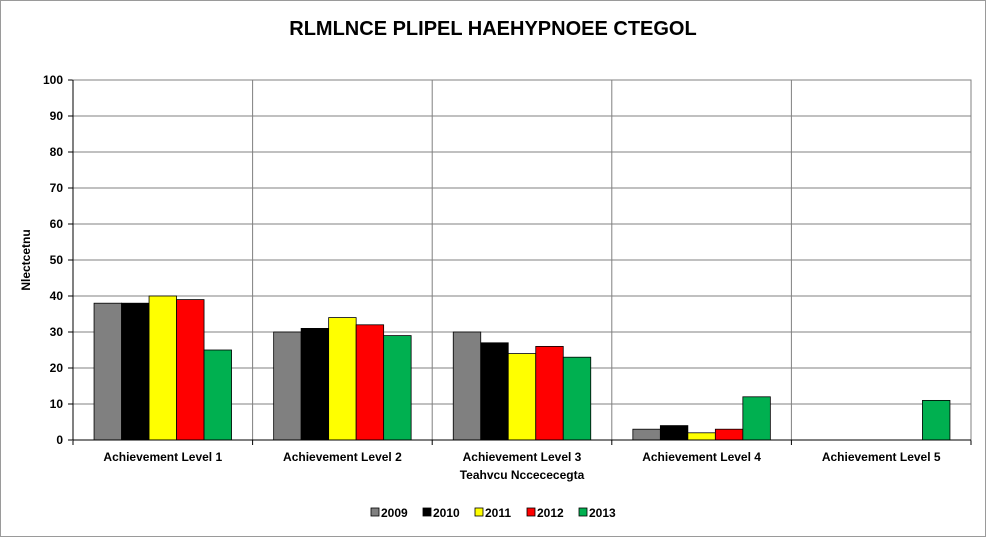 This screenshot has height=537, width=986. Describe the element at coordinates (57, 404) in the screenshot. I see `y-tick-label-10: 10` at that location.